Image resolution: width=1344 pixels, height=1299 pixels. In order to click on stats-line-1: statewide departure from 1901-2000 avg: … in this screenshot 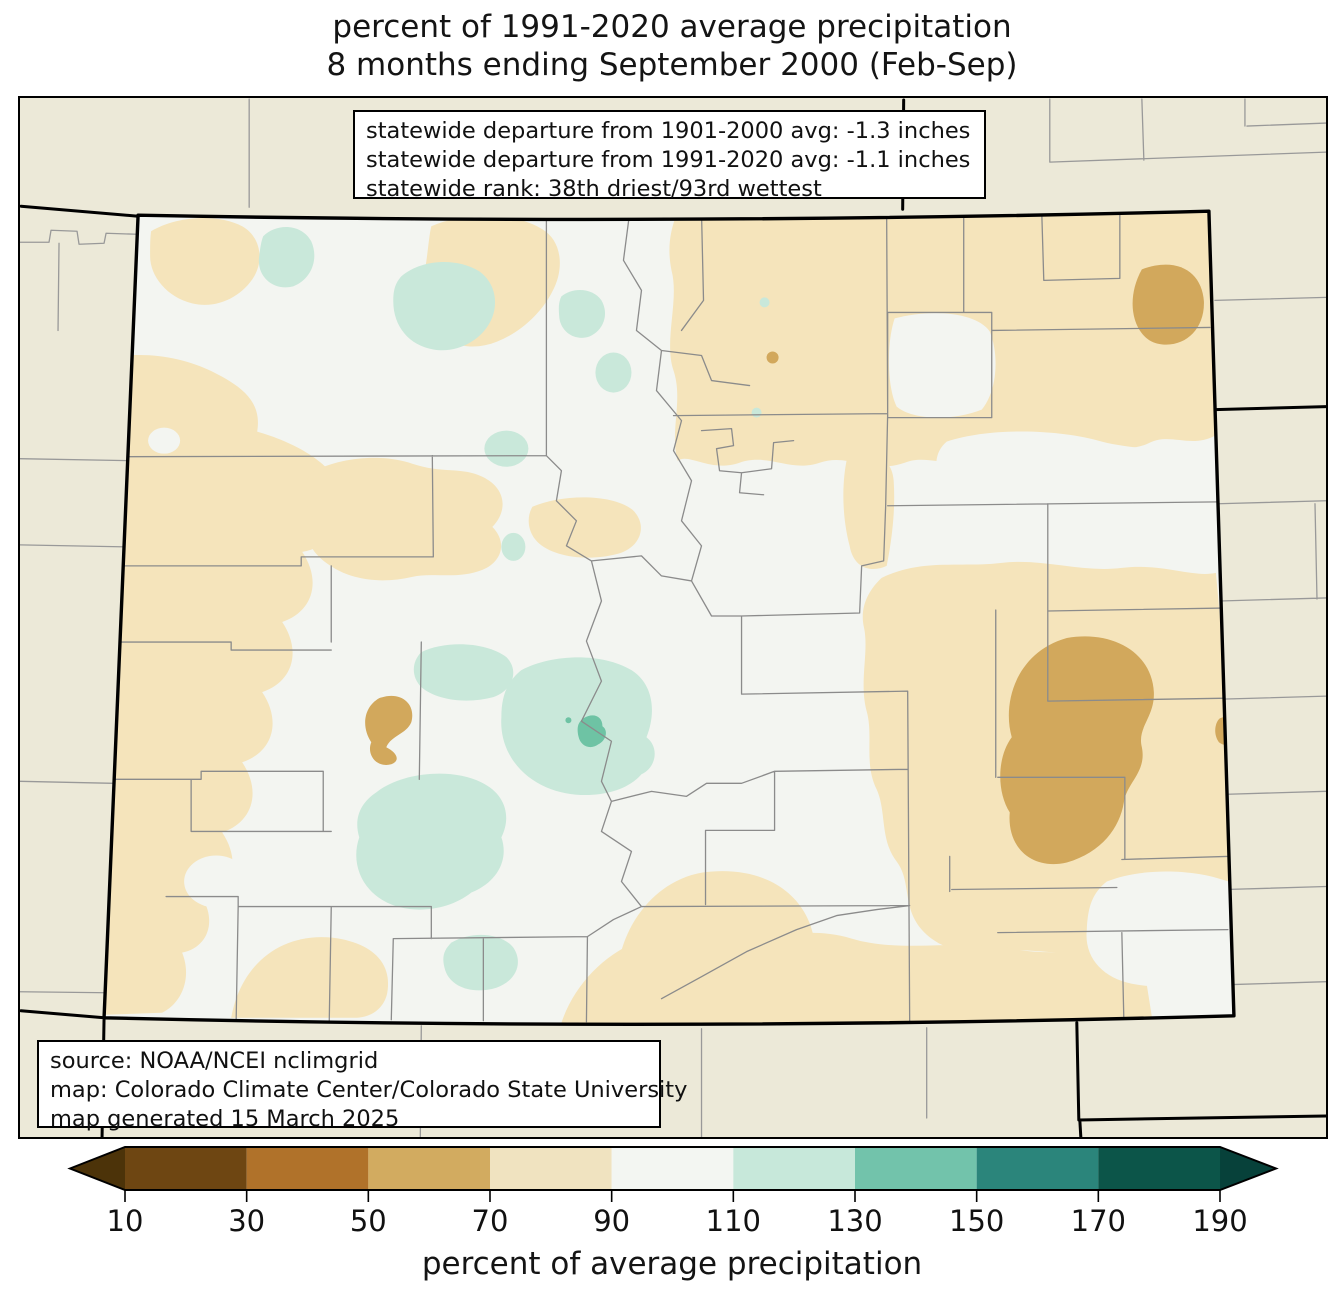, I will do `click(668, 131)`.